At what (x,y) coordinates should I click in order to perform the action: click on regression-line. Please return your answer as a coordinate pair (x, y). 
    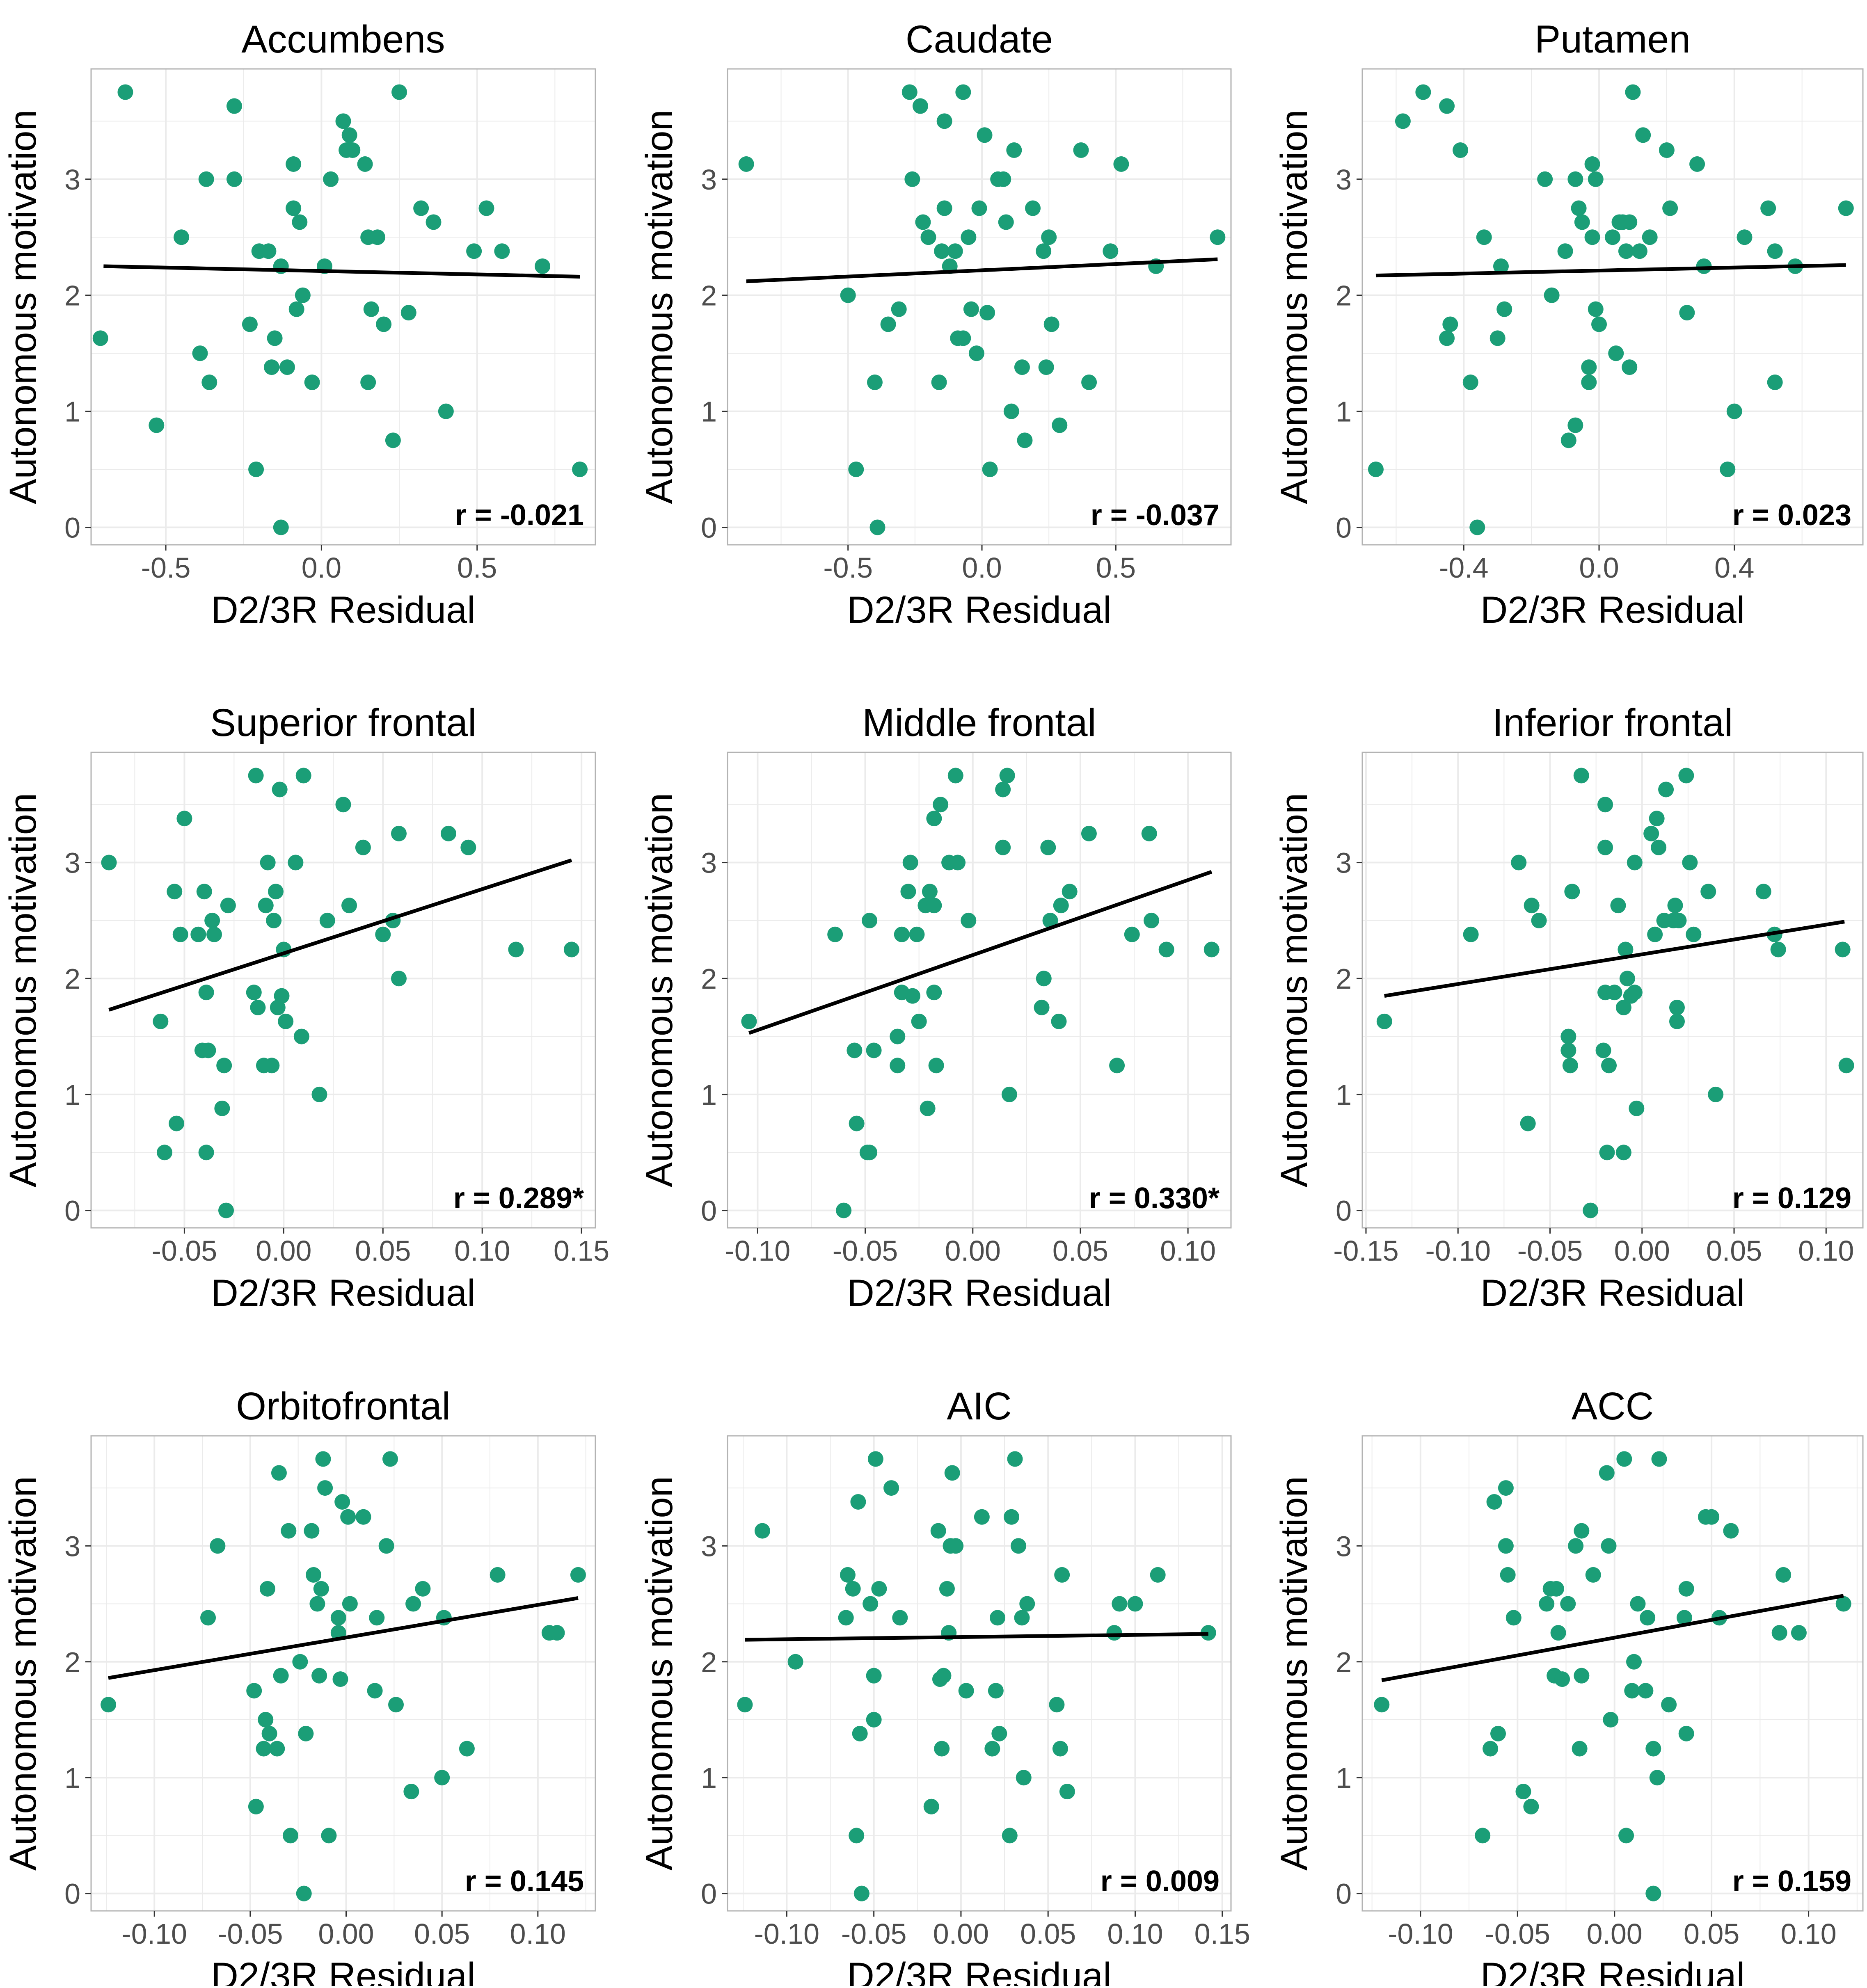
    Looking at the image, I should click on (341, 272).